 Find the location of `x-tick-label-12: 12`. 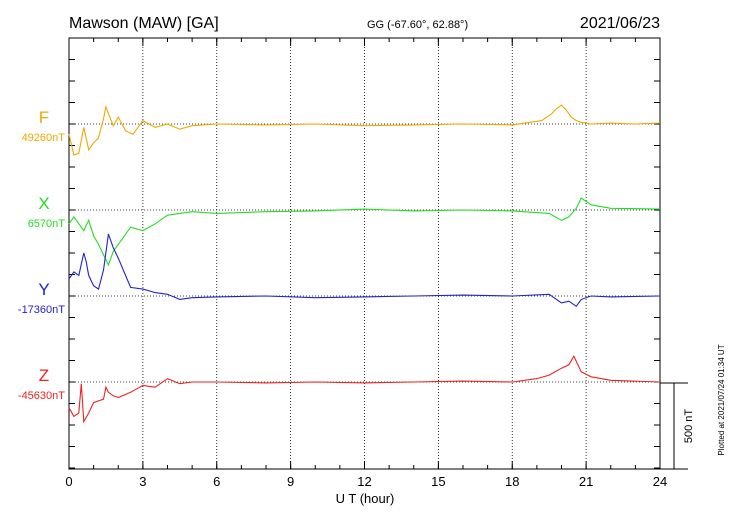

x-tick-label-12: 12 is located at coordinates (364, 481).